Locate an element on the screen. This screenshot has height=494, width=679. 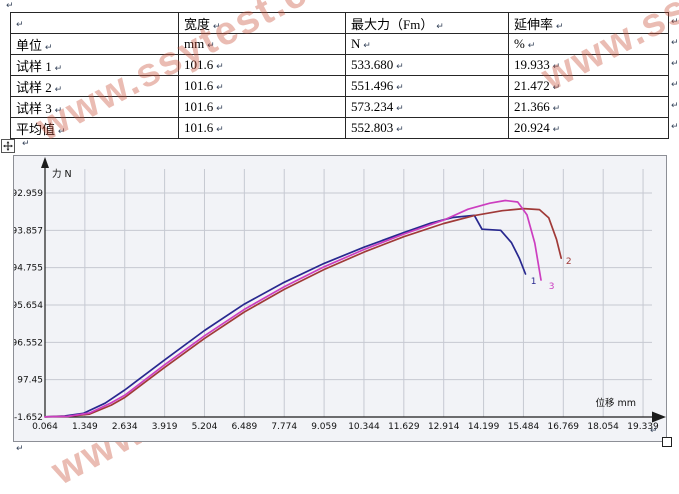
y-axis-arrow-icon is located at coordinates (45, 162).